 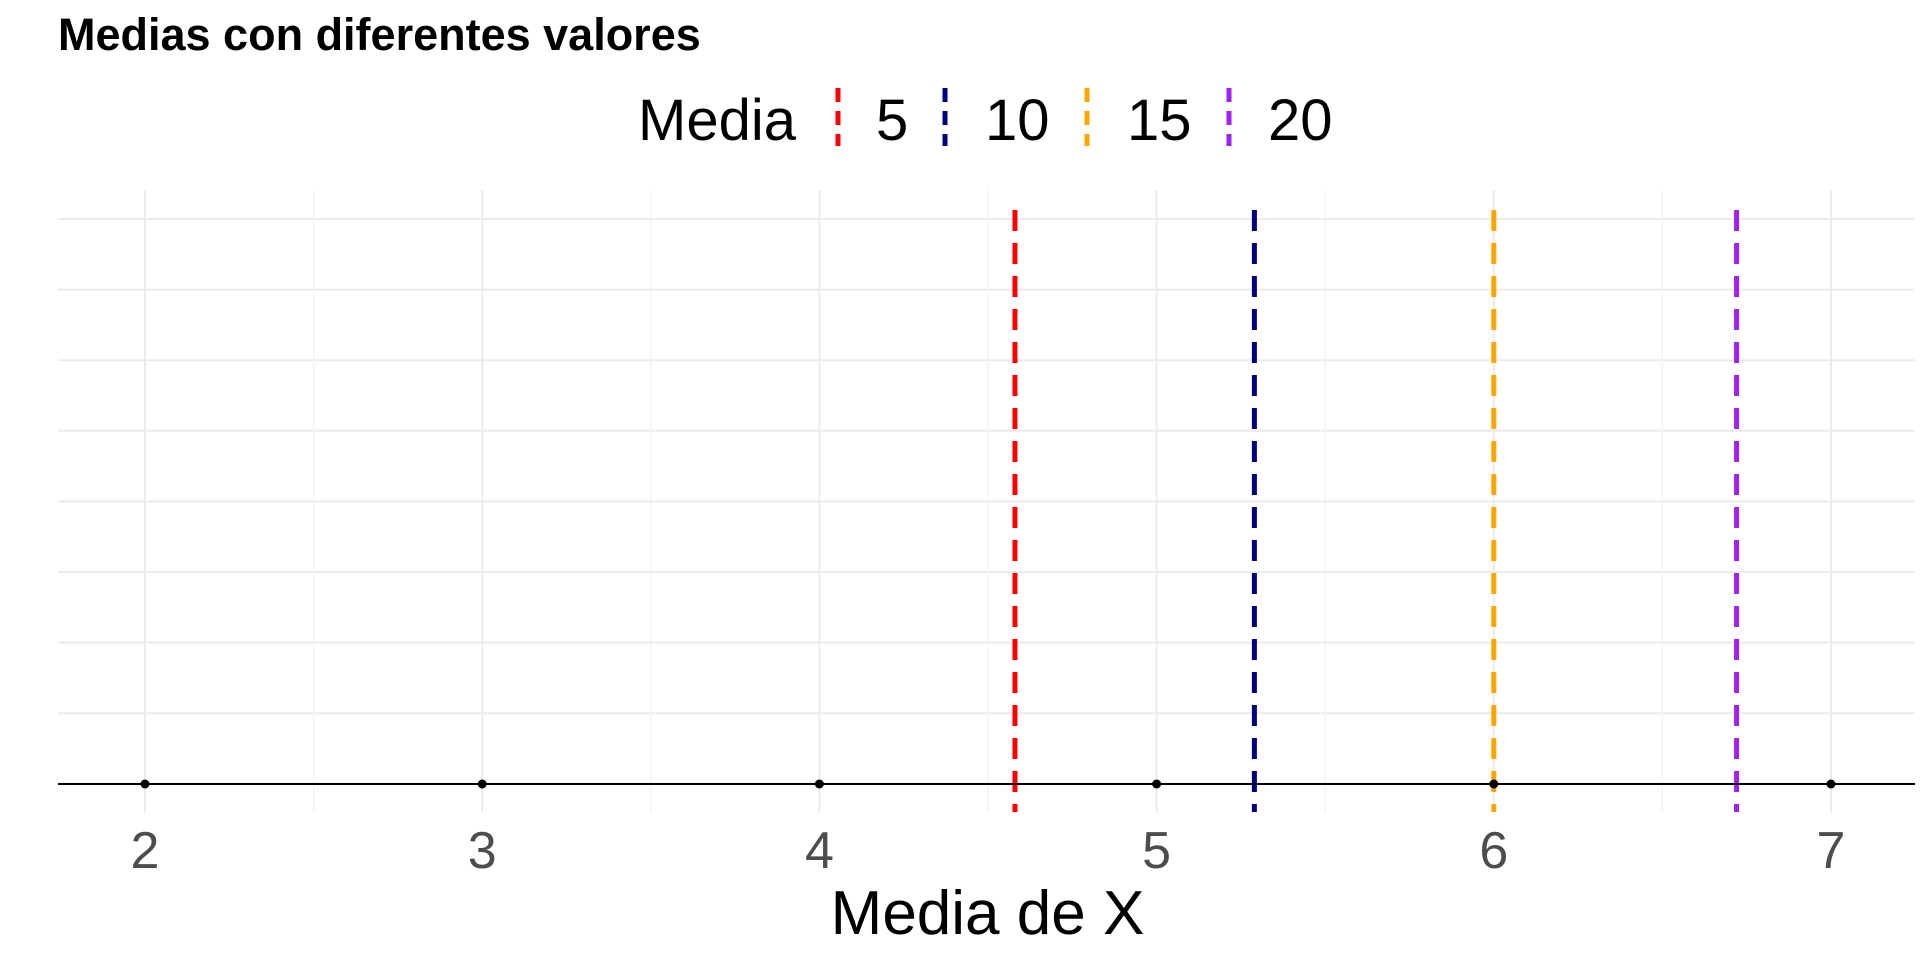 I want to click on x-tick-label: 7, so click(x=1831, y=851).